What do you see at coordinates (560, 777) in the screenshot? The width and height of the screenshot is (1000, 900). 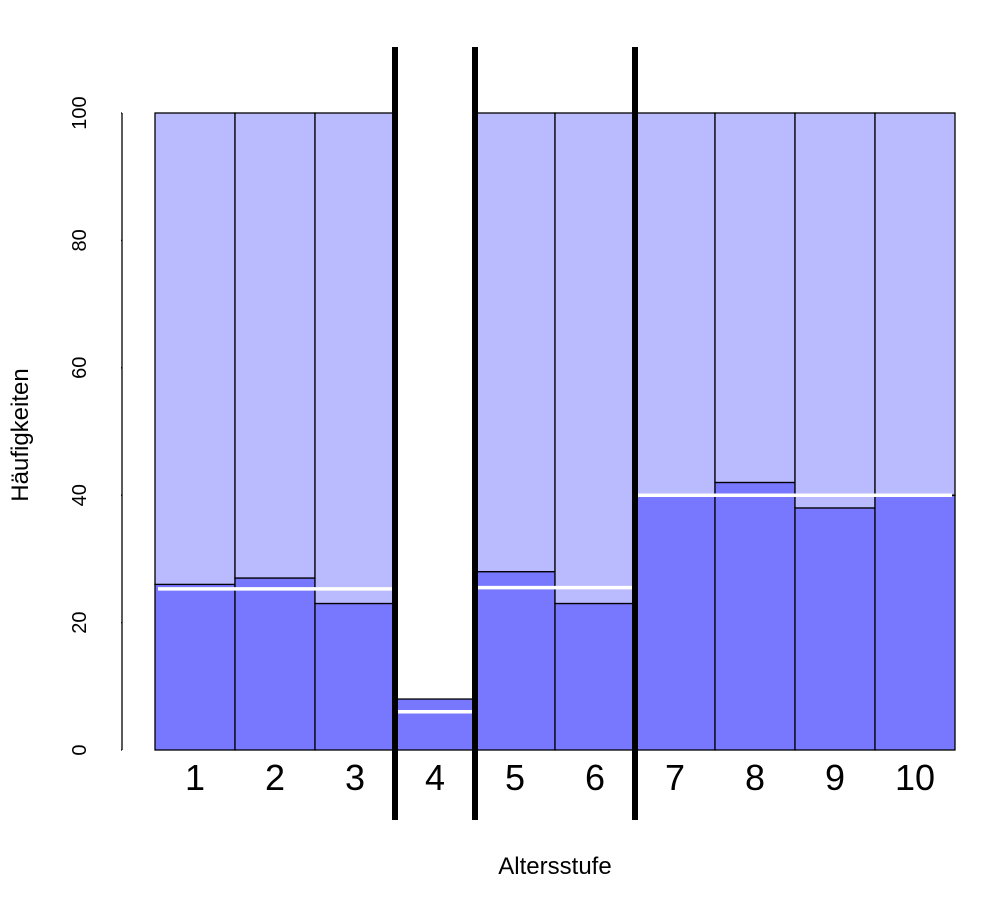 I see `x-tick-labels: 1 2 3 4 5 6 7 8 9 10` at bounding box center [560, 777].